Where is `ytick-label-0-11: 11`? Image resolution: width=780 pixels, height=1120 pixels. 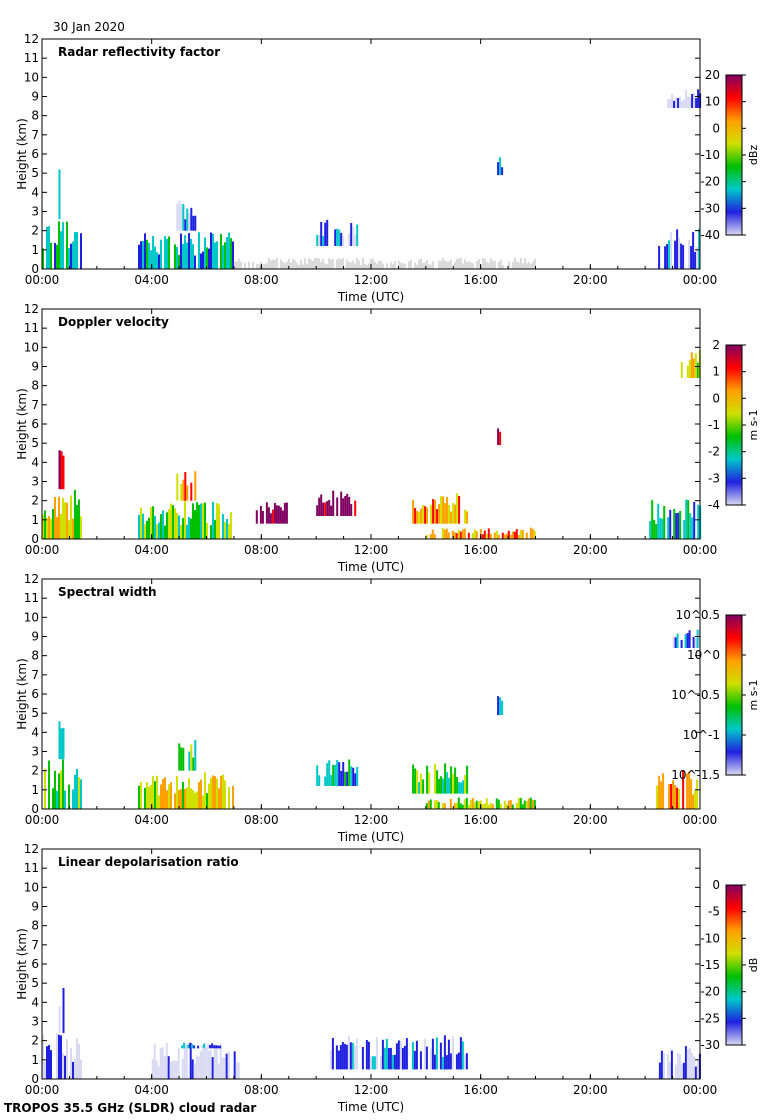 ytick-label-0-11: 11 is located at coordinates (31, 58).